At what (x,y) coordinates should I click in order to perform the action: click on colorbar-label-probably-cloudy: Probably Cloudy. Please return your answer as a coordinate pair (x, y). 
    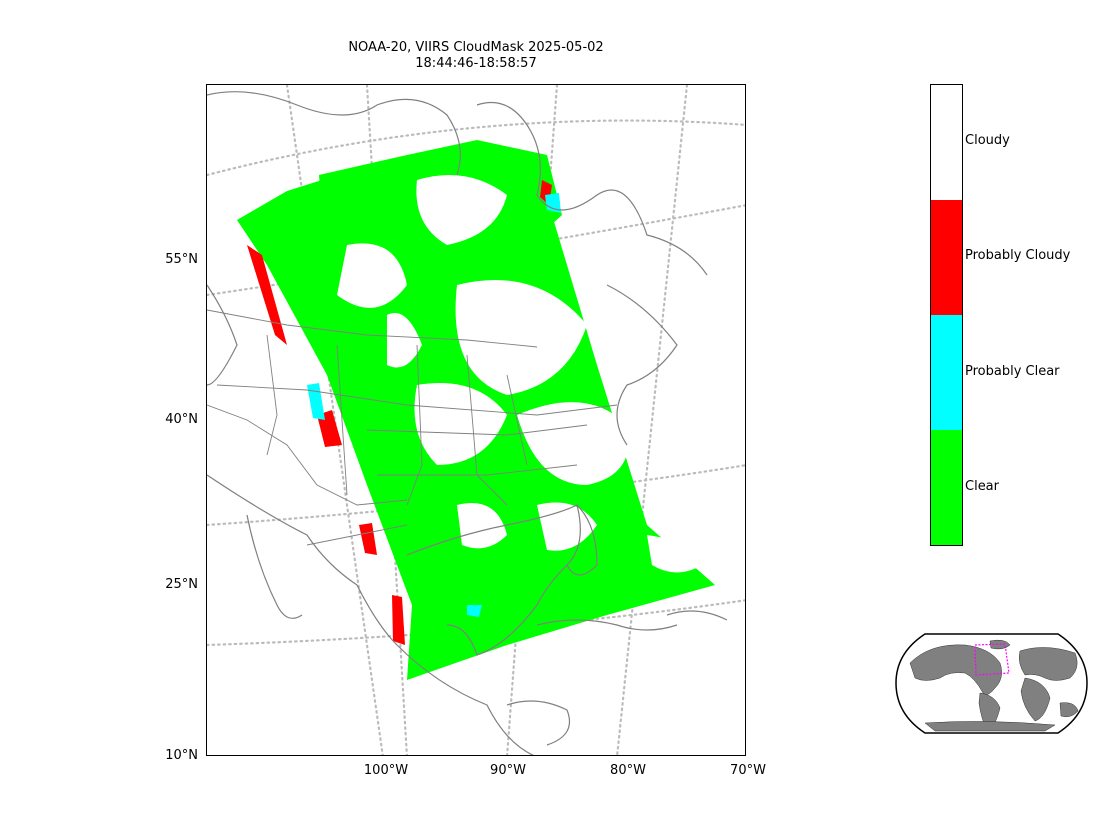
    Looking at the image, I should click on (1018, 255).